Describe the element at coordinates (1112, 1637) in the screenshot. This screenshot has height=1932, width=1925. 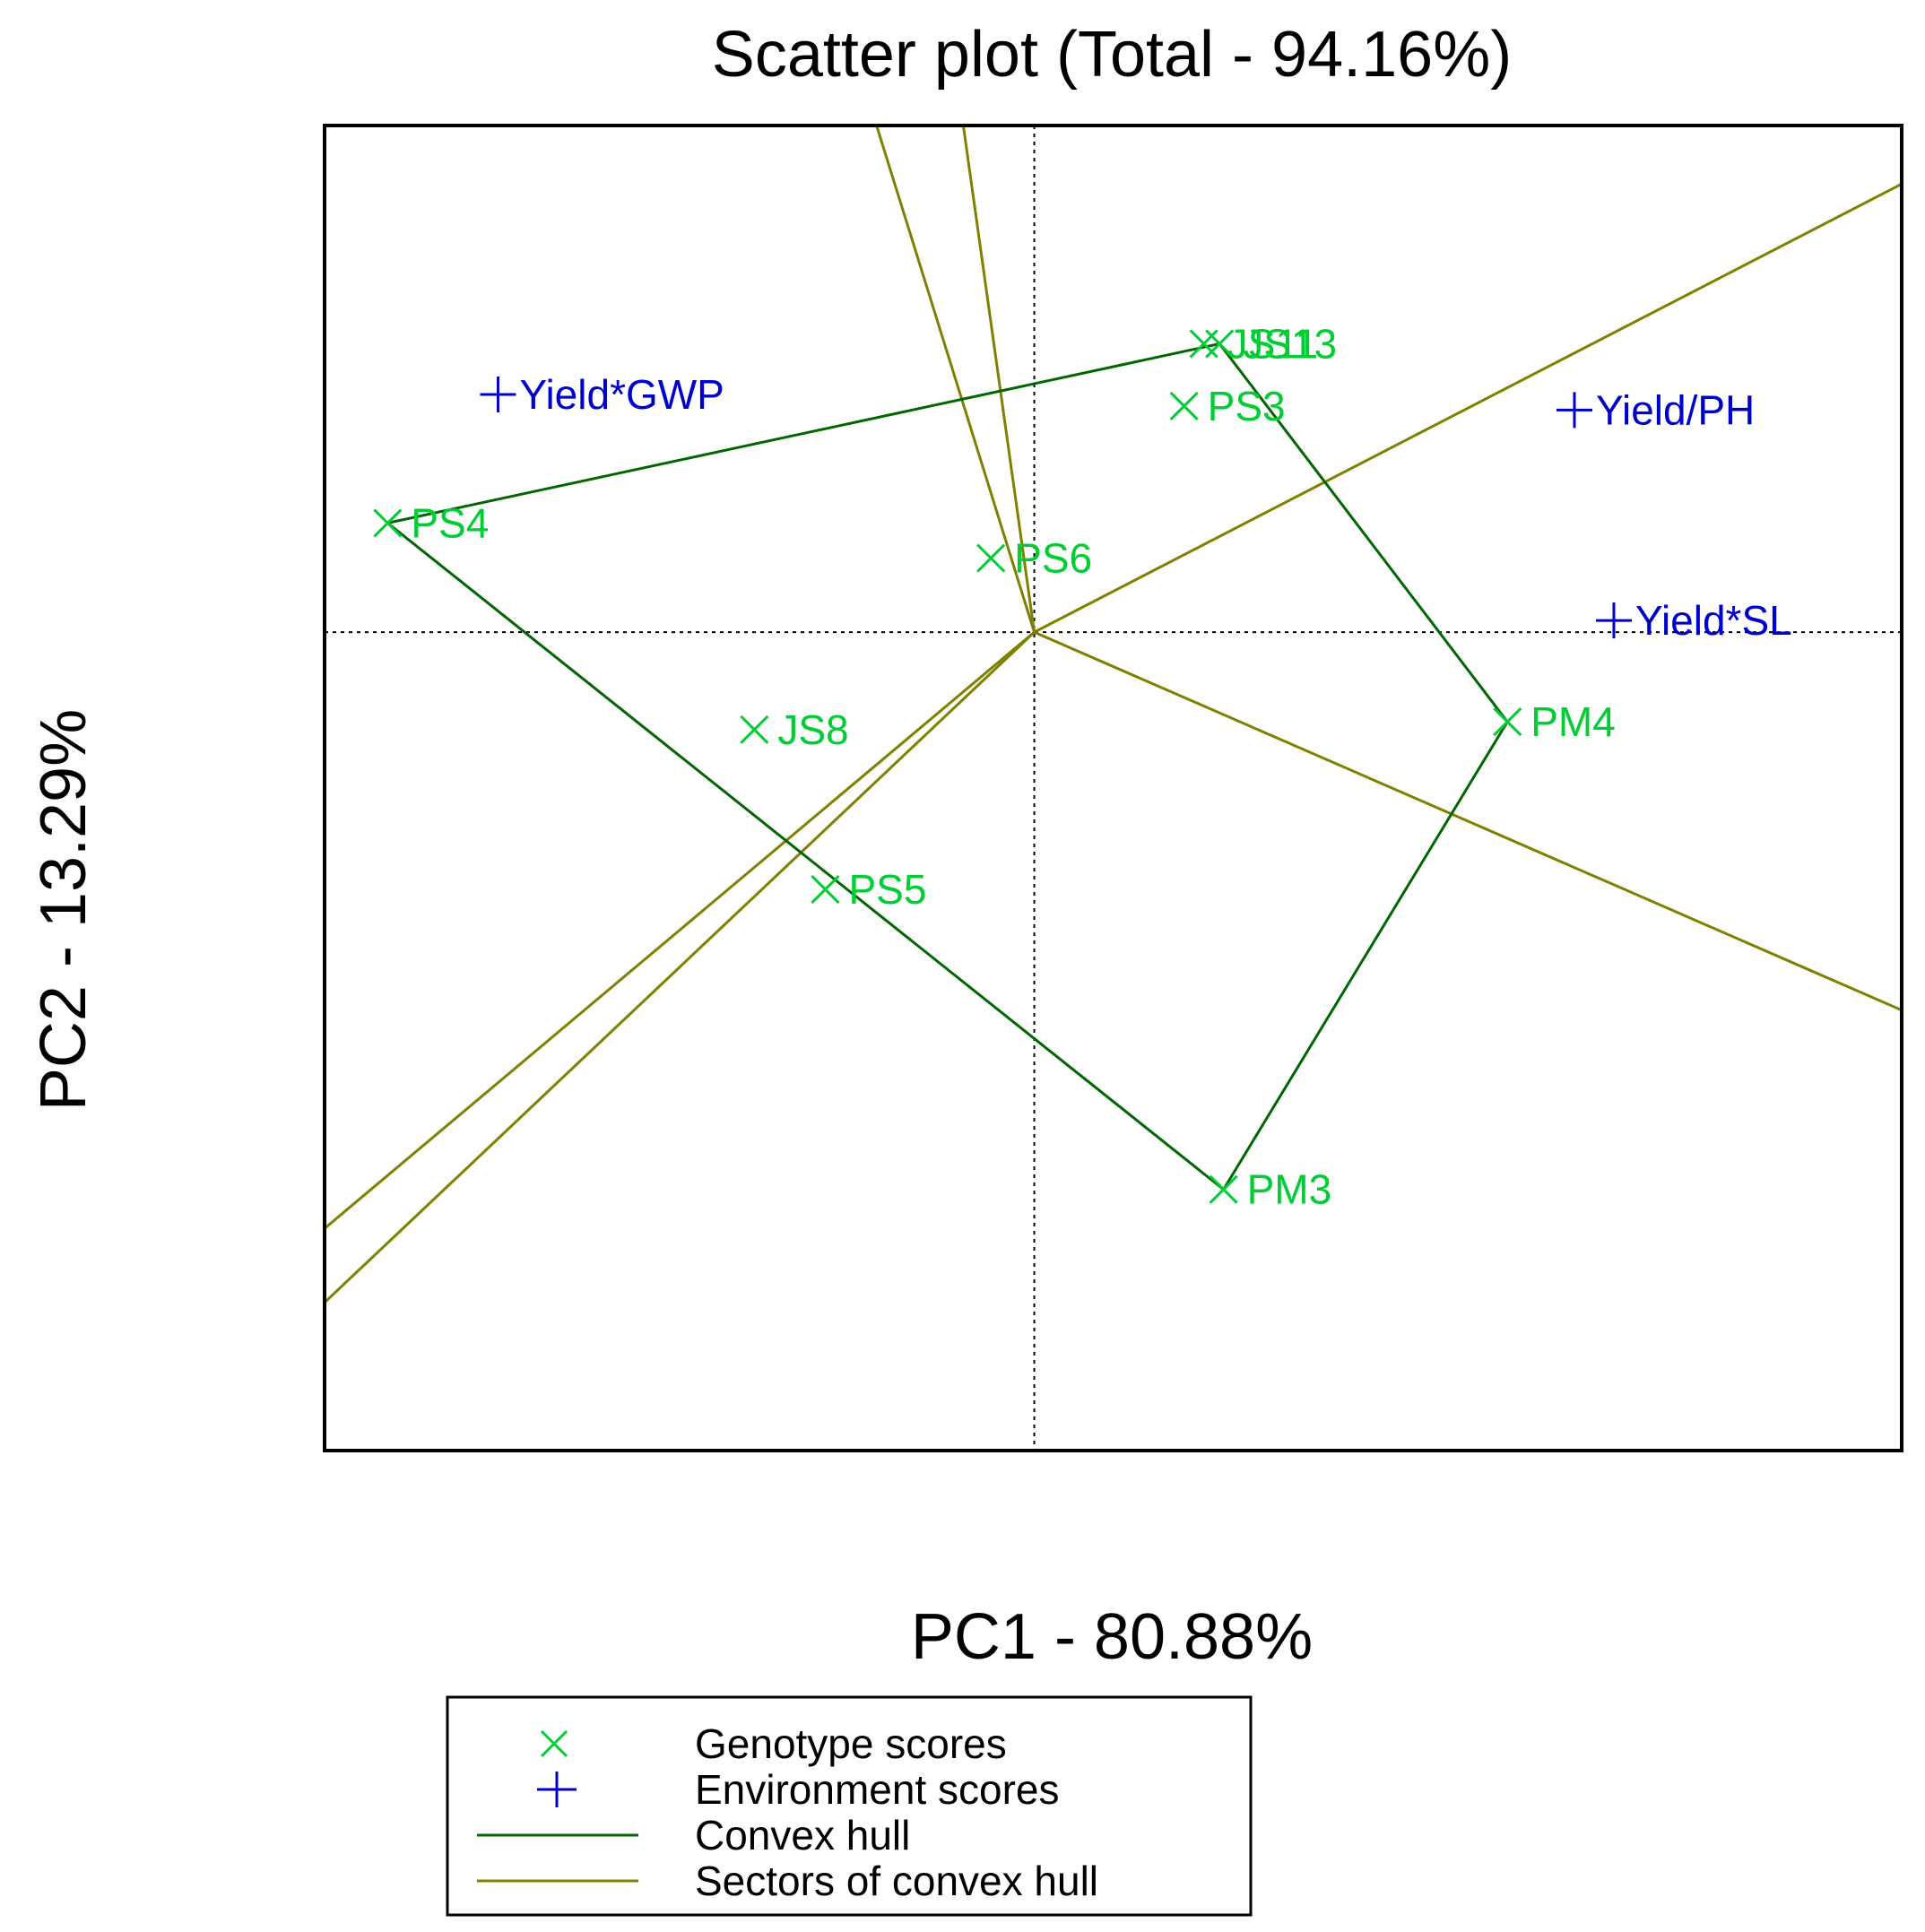
I see `x-axis-label: PC1 - 80.88%` at that location.